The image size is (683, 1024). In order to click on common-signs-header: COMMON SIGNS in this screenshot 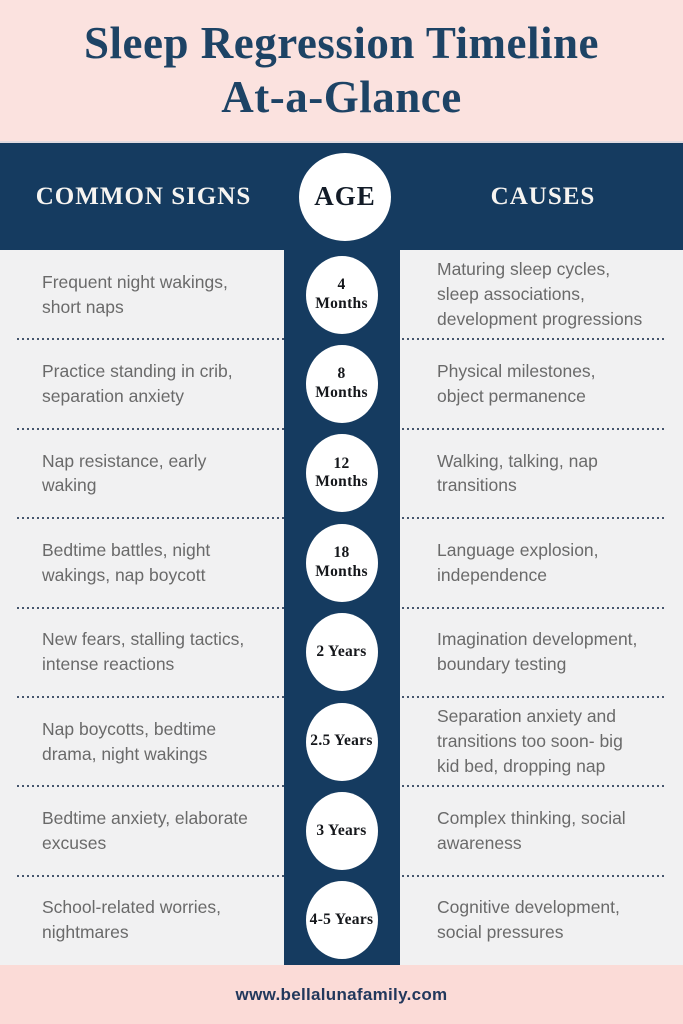, I will do `click(143, 196)`.